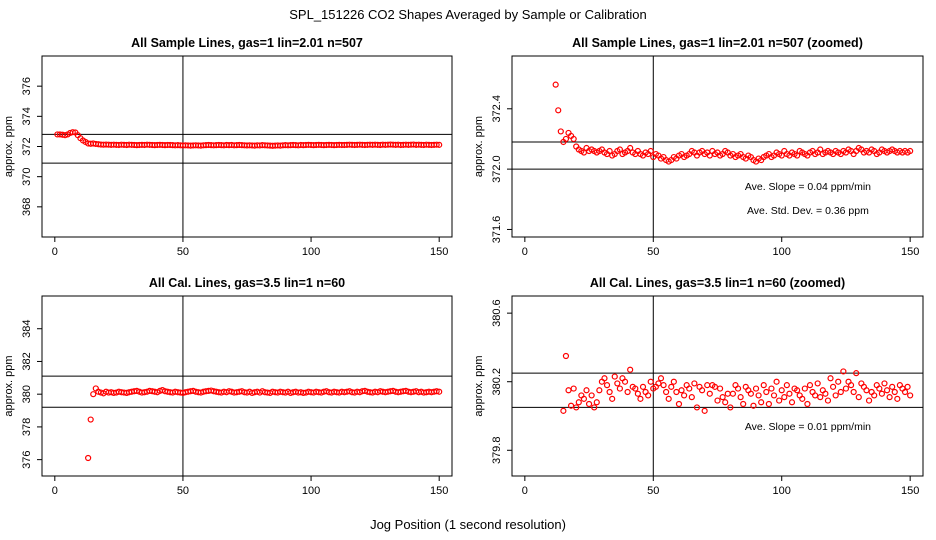  I want to click on annotation-text: Ave. Std. Dev. = 0.36 ppm, so click(808, 211).